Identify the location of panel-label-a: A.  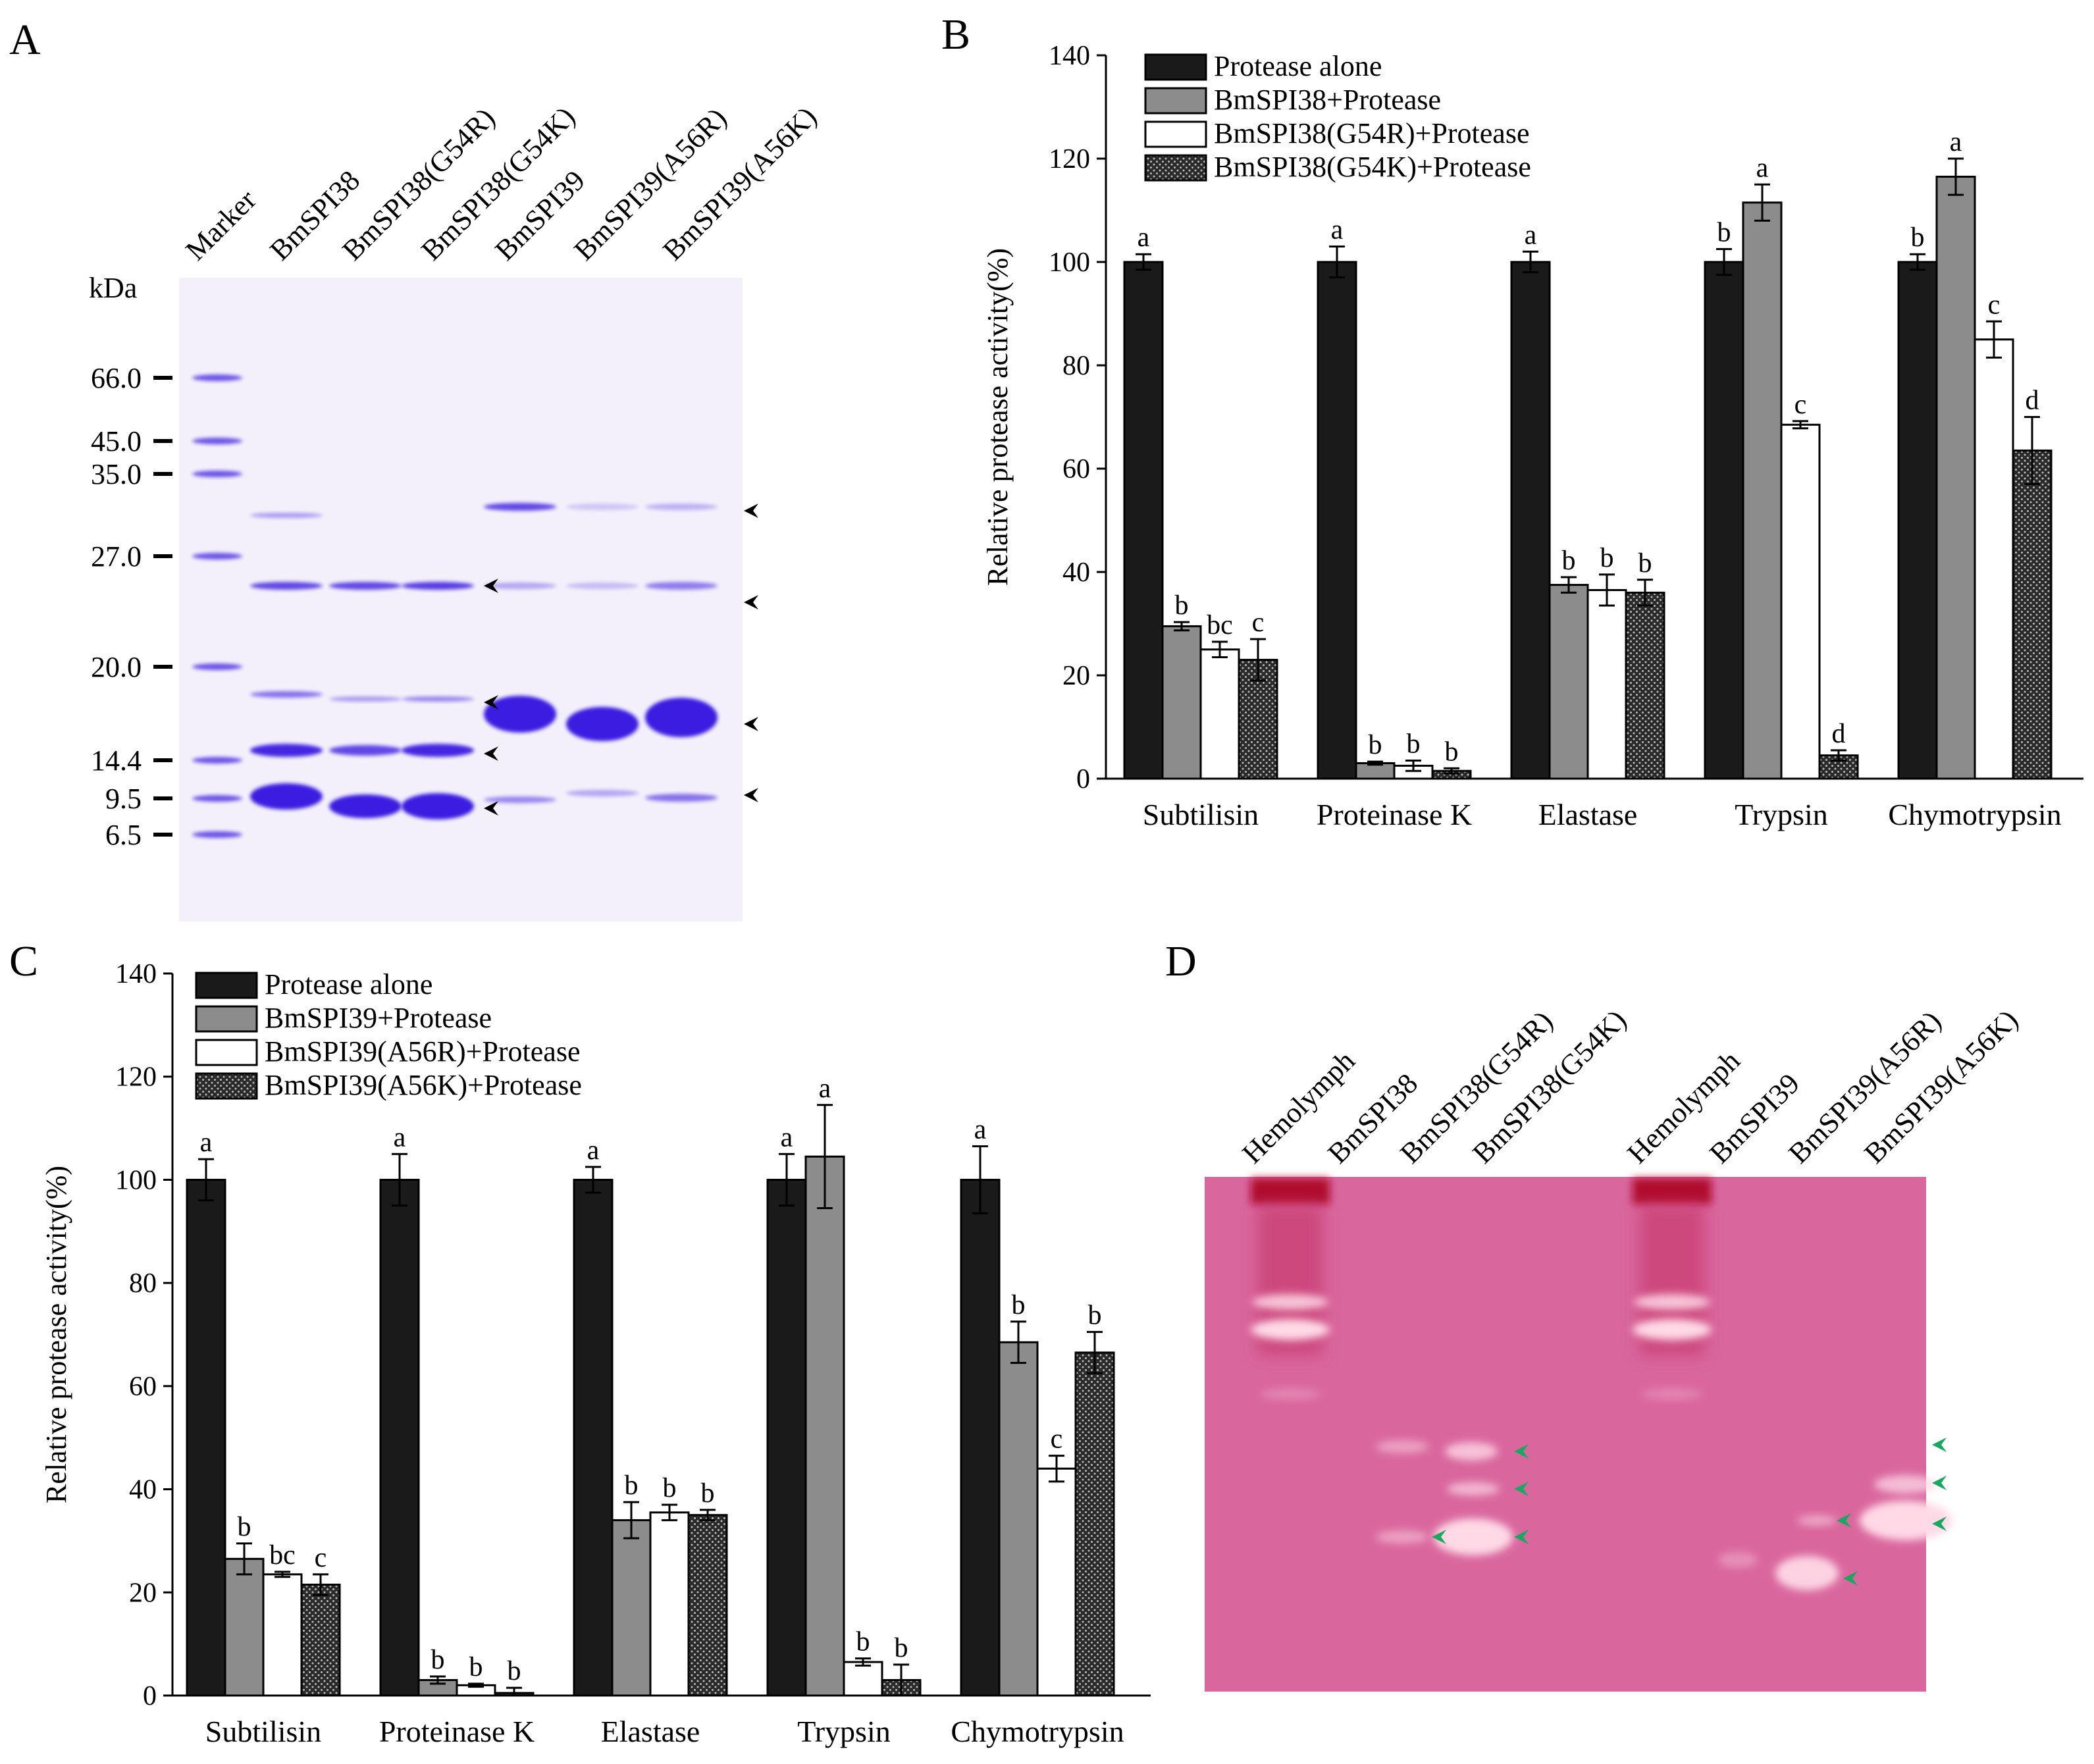
(25, 40).